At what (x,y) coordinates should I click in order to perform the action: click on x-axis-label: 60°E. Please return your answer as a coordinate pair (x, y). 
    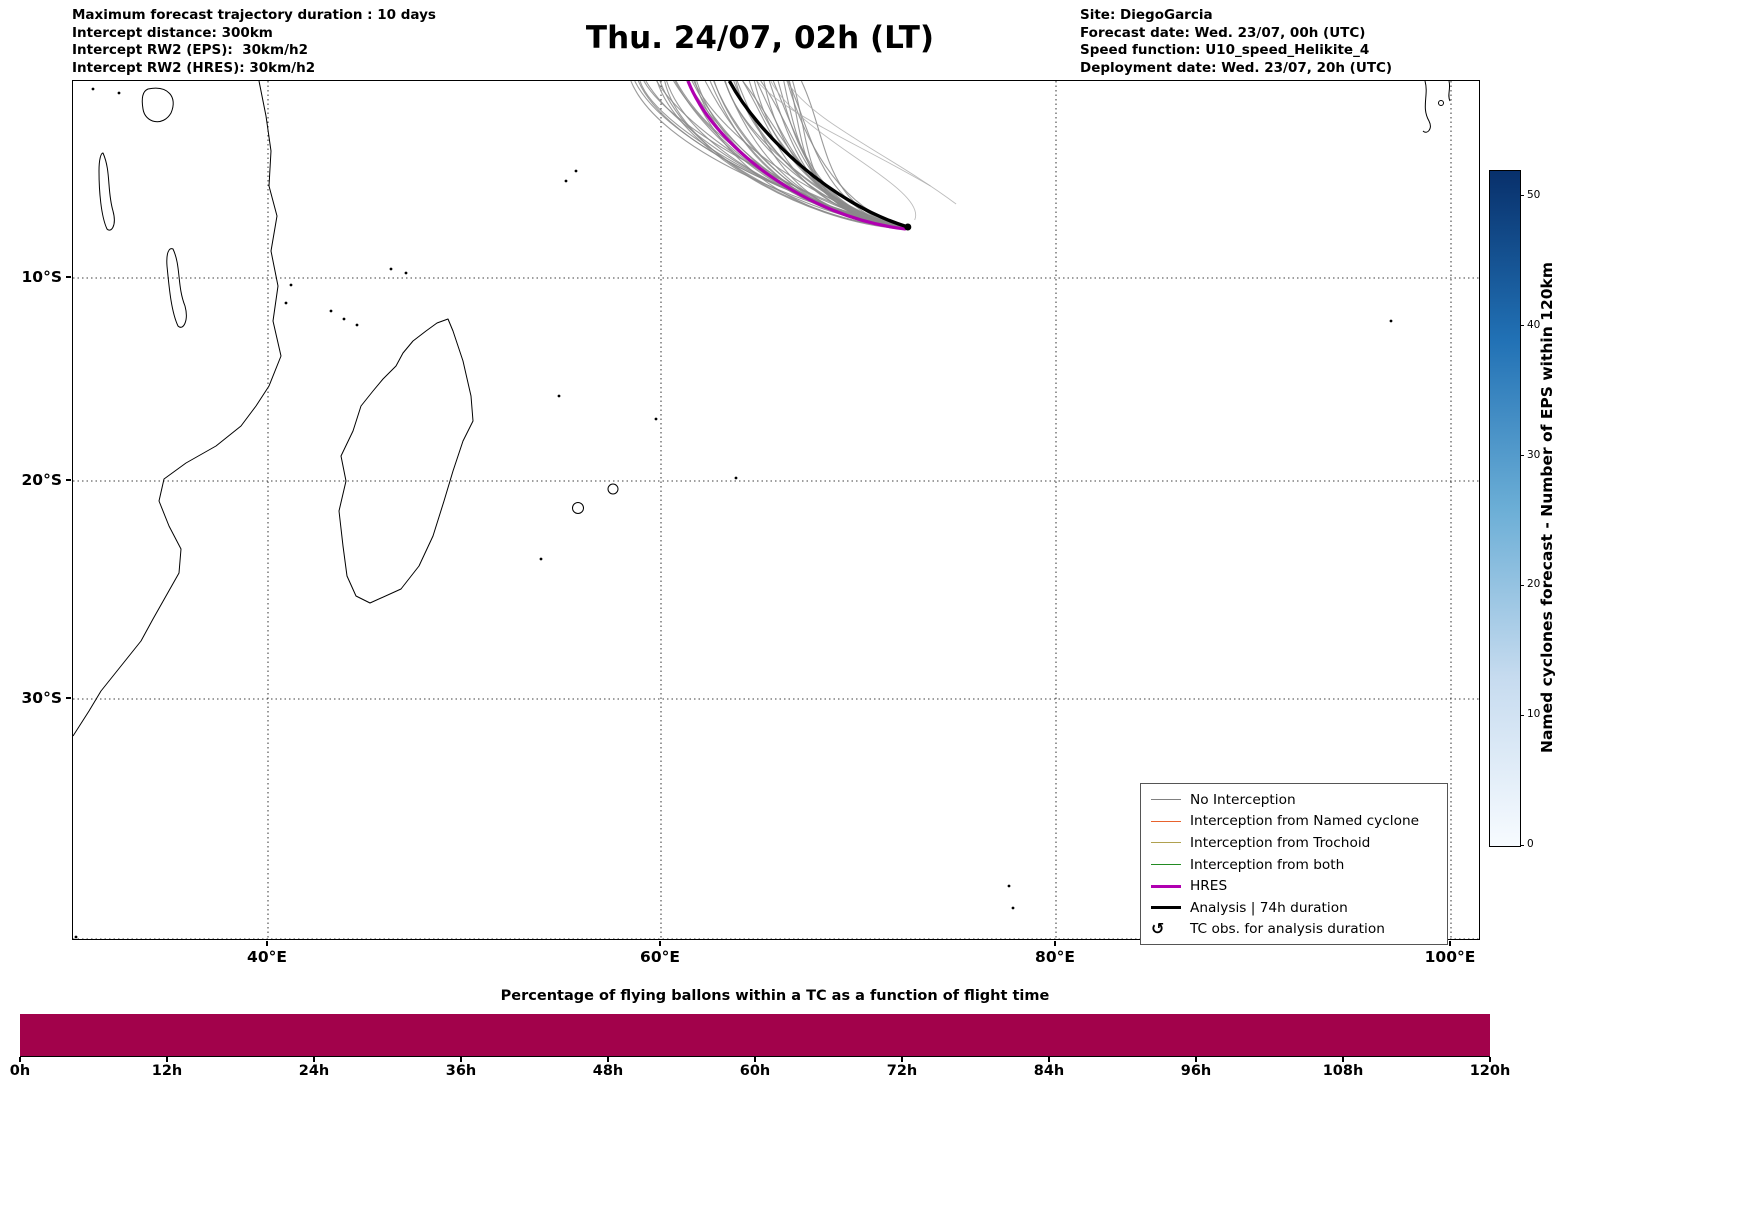
    Looking at the image, I should click on (660, 957).